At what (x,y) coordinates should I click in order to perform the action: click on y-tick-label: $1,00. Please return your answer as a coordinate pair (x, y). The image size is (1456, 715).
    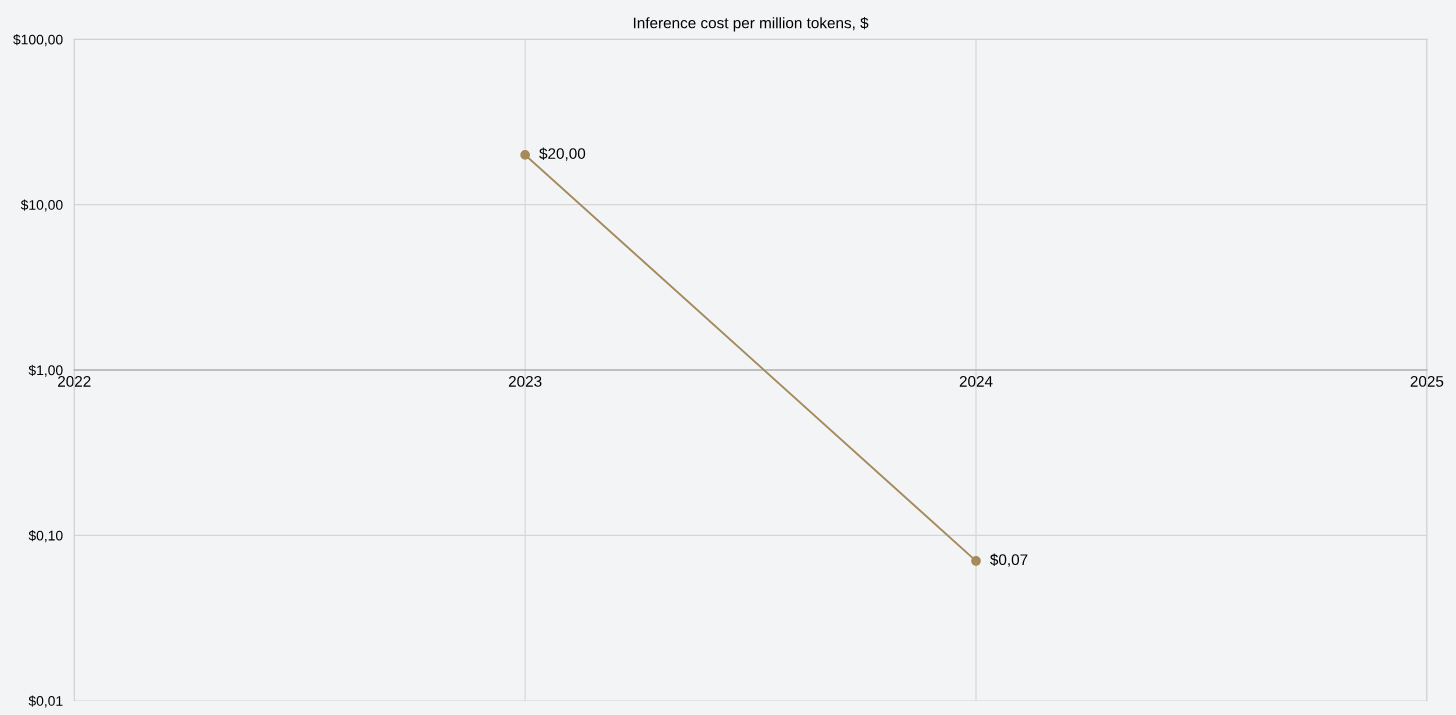
    Looking at the image, I should click on (45, 370).